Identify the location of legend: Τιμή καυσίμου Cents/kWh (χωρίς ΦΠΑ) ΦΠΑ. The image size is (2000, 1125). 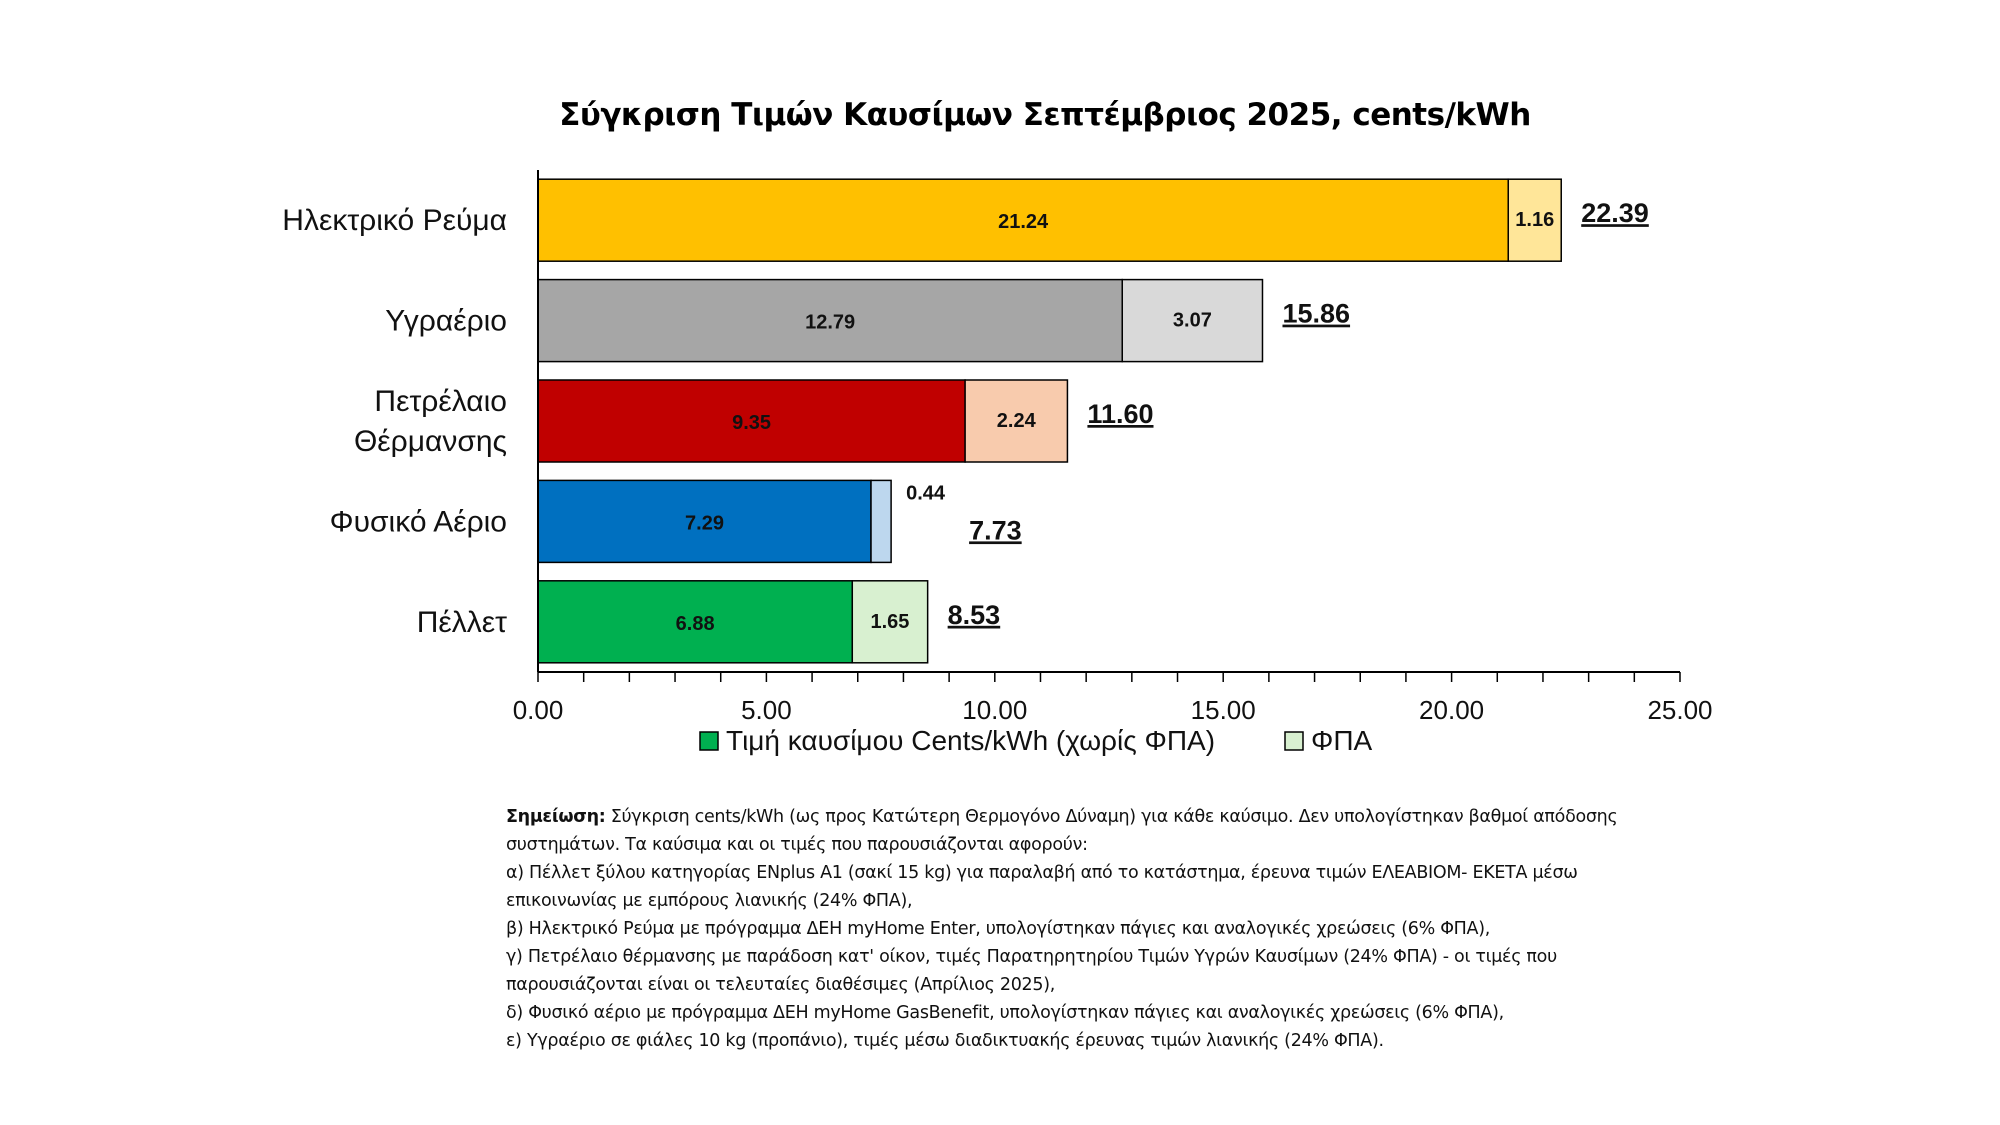
(1036, 740).